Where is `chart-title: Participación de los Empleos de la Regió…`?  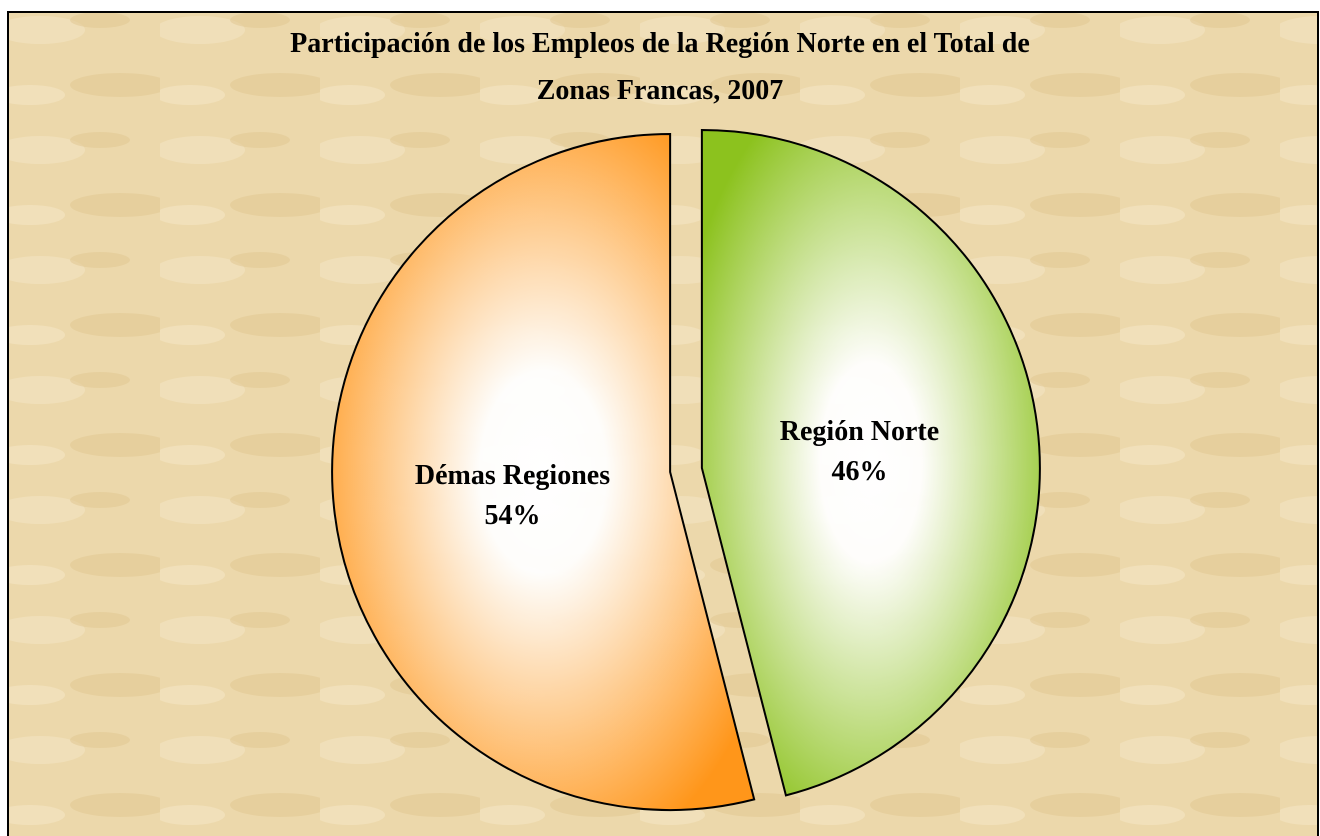
chart-title: Participación de los Empleos de la Regió… is located at coordinates (660, 43).